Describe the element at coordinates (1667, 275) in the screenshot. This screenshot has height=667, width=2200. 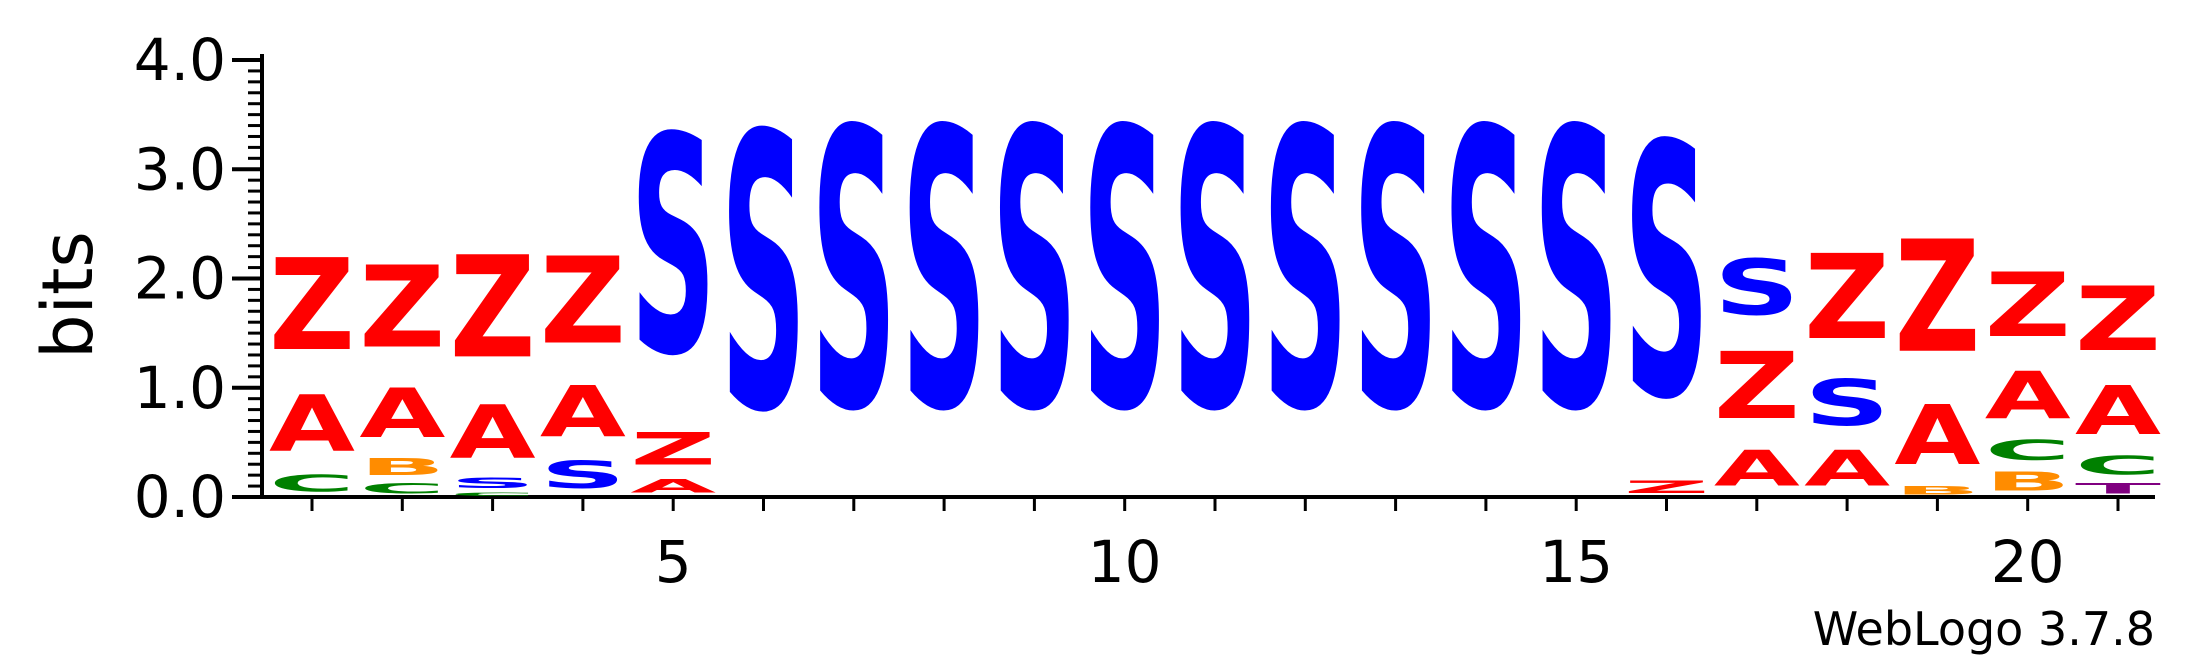
I see `logo-letter-S-pos16: S` at that location.